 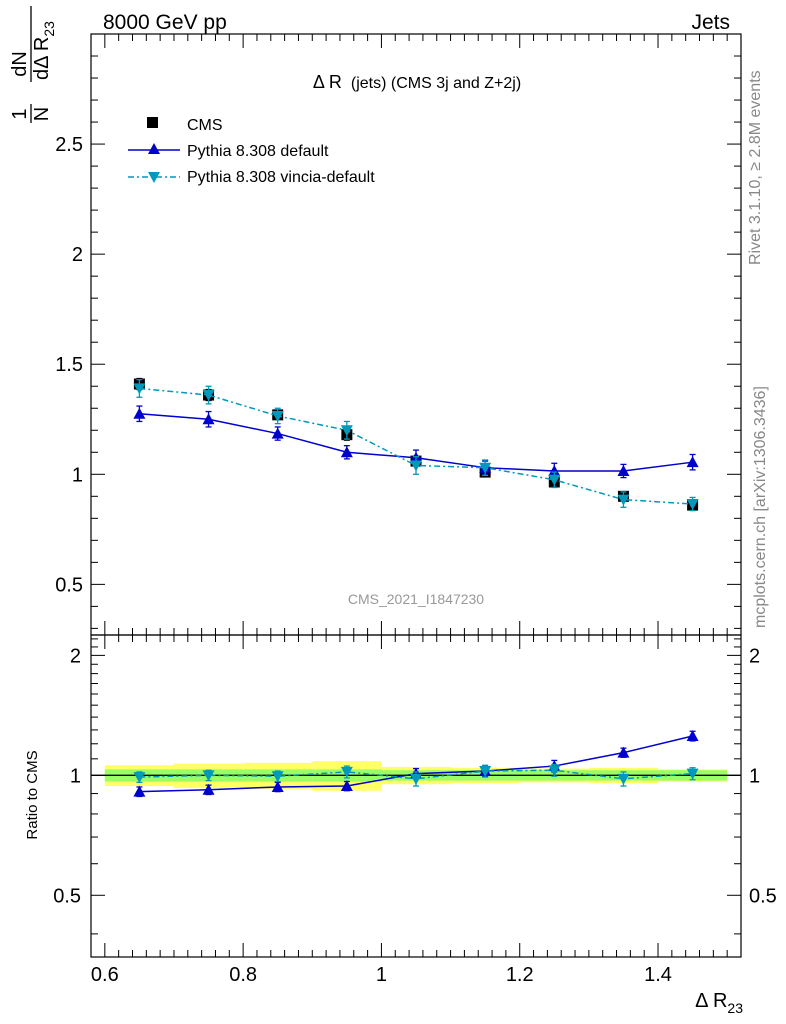 What do you see at coordinates (258, 151) in the screenshot?
I see `legend-pythia-default-label: Pythia 8.308 default` at bounding box center [258, 151].